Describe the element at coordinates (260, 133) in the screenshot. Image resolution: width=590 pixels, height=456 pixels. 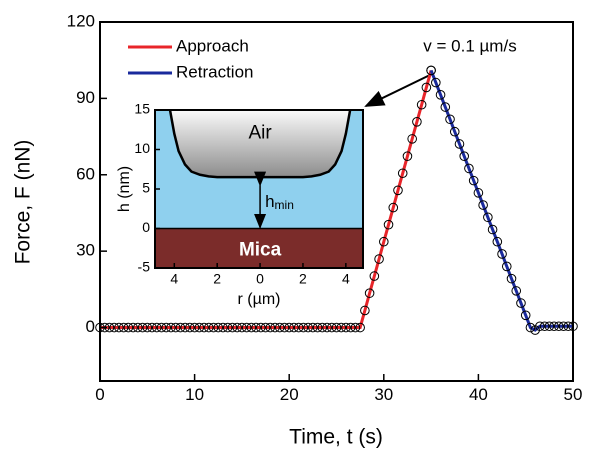
I see `region-label: Air` at that location.